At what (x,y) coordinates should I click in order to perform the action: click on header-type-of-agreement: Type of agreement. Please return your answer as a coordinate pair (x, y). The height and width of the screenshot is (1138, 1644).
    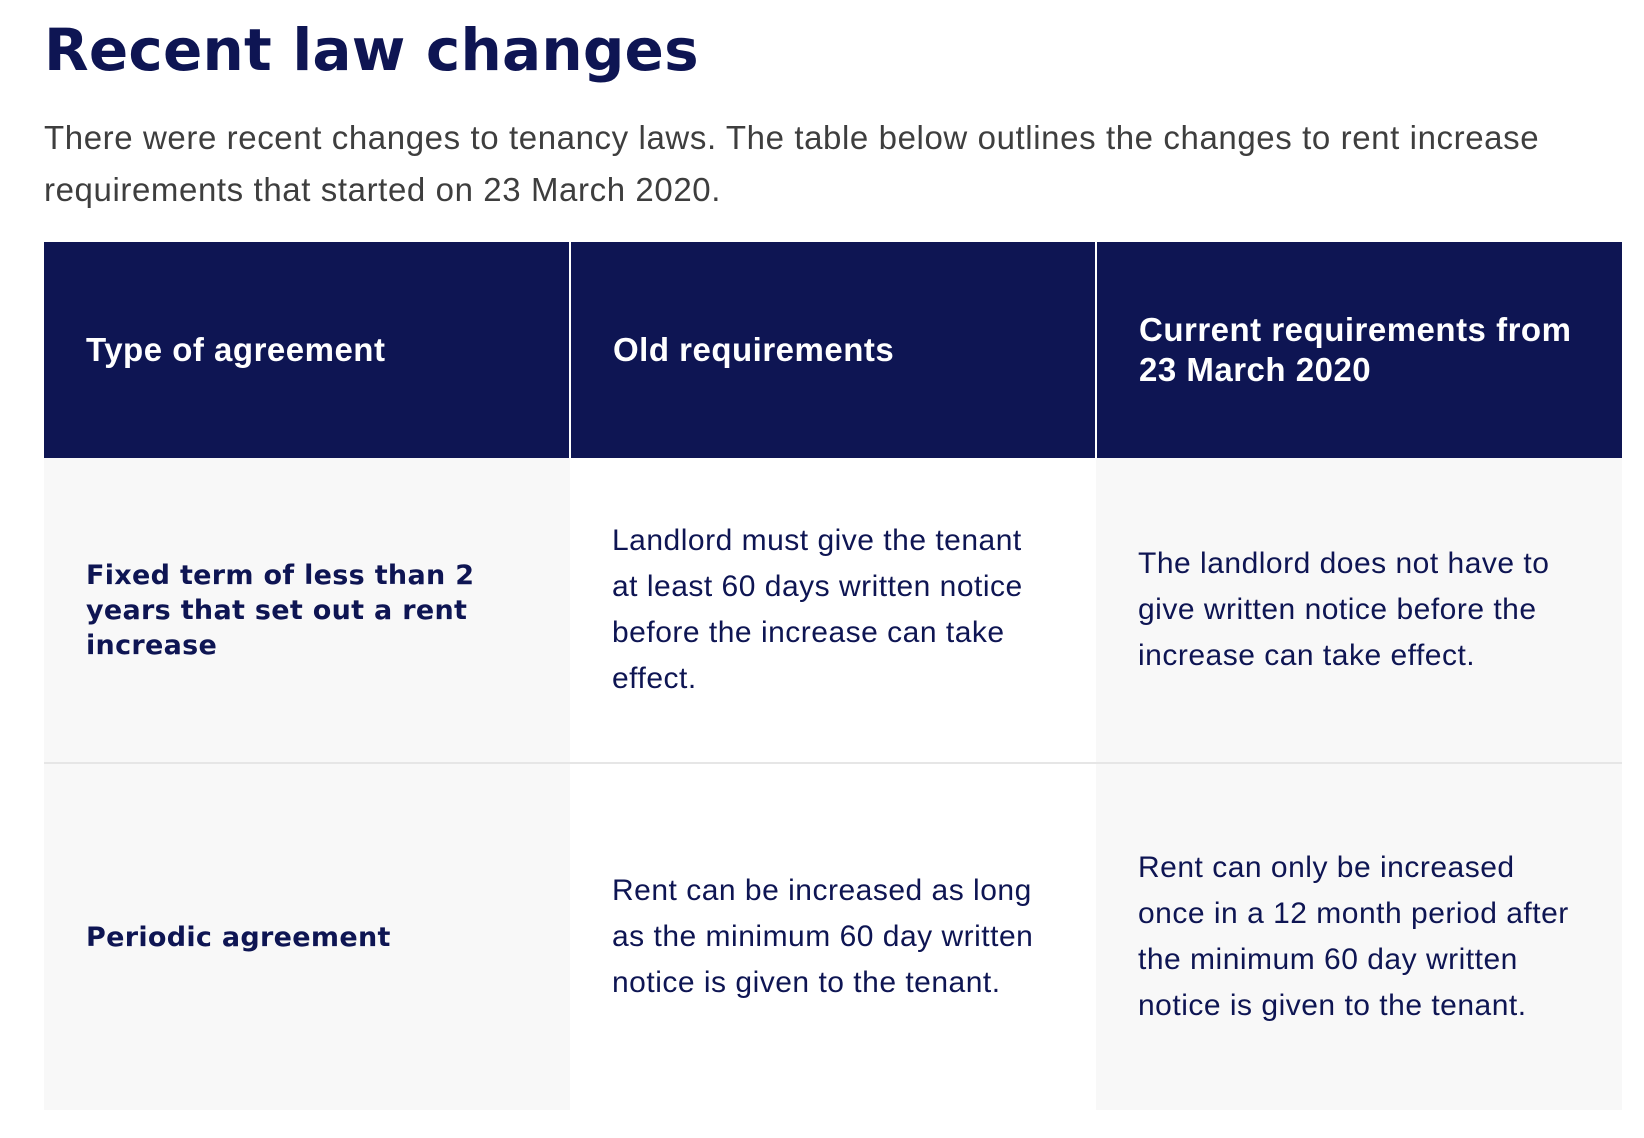
    Looking at the image, I should click on (307, 350).